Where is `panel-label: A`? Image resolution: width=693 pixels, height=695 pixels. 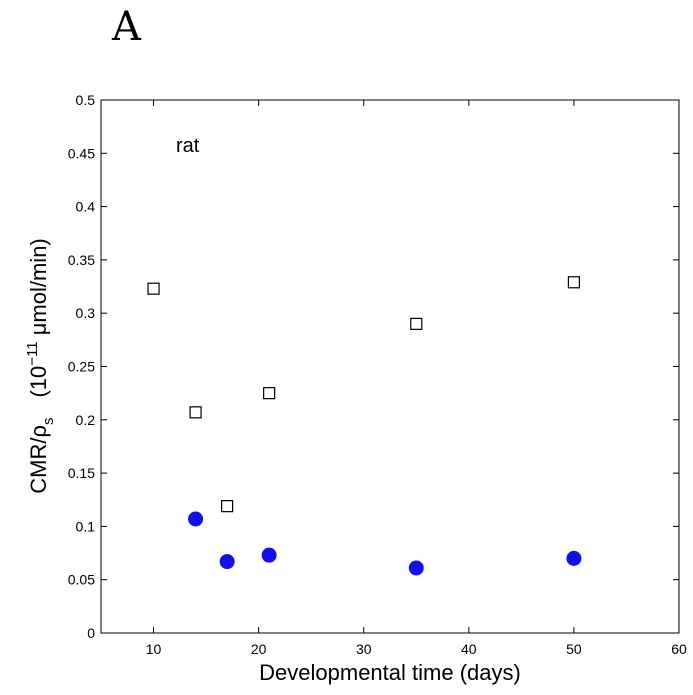
panel-label: A is located at coordinates (126, 27).